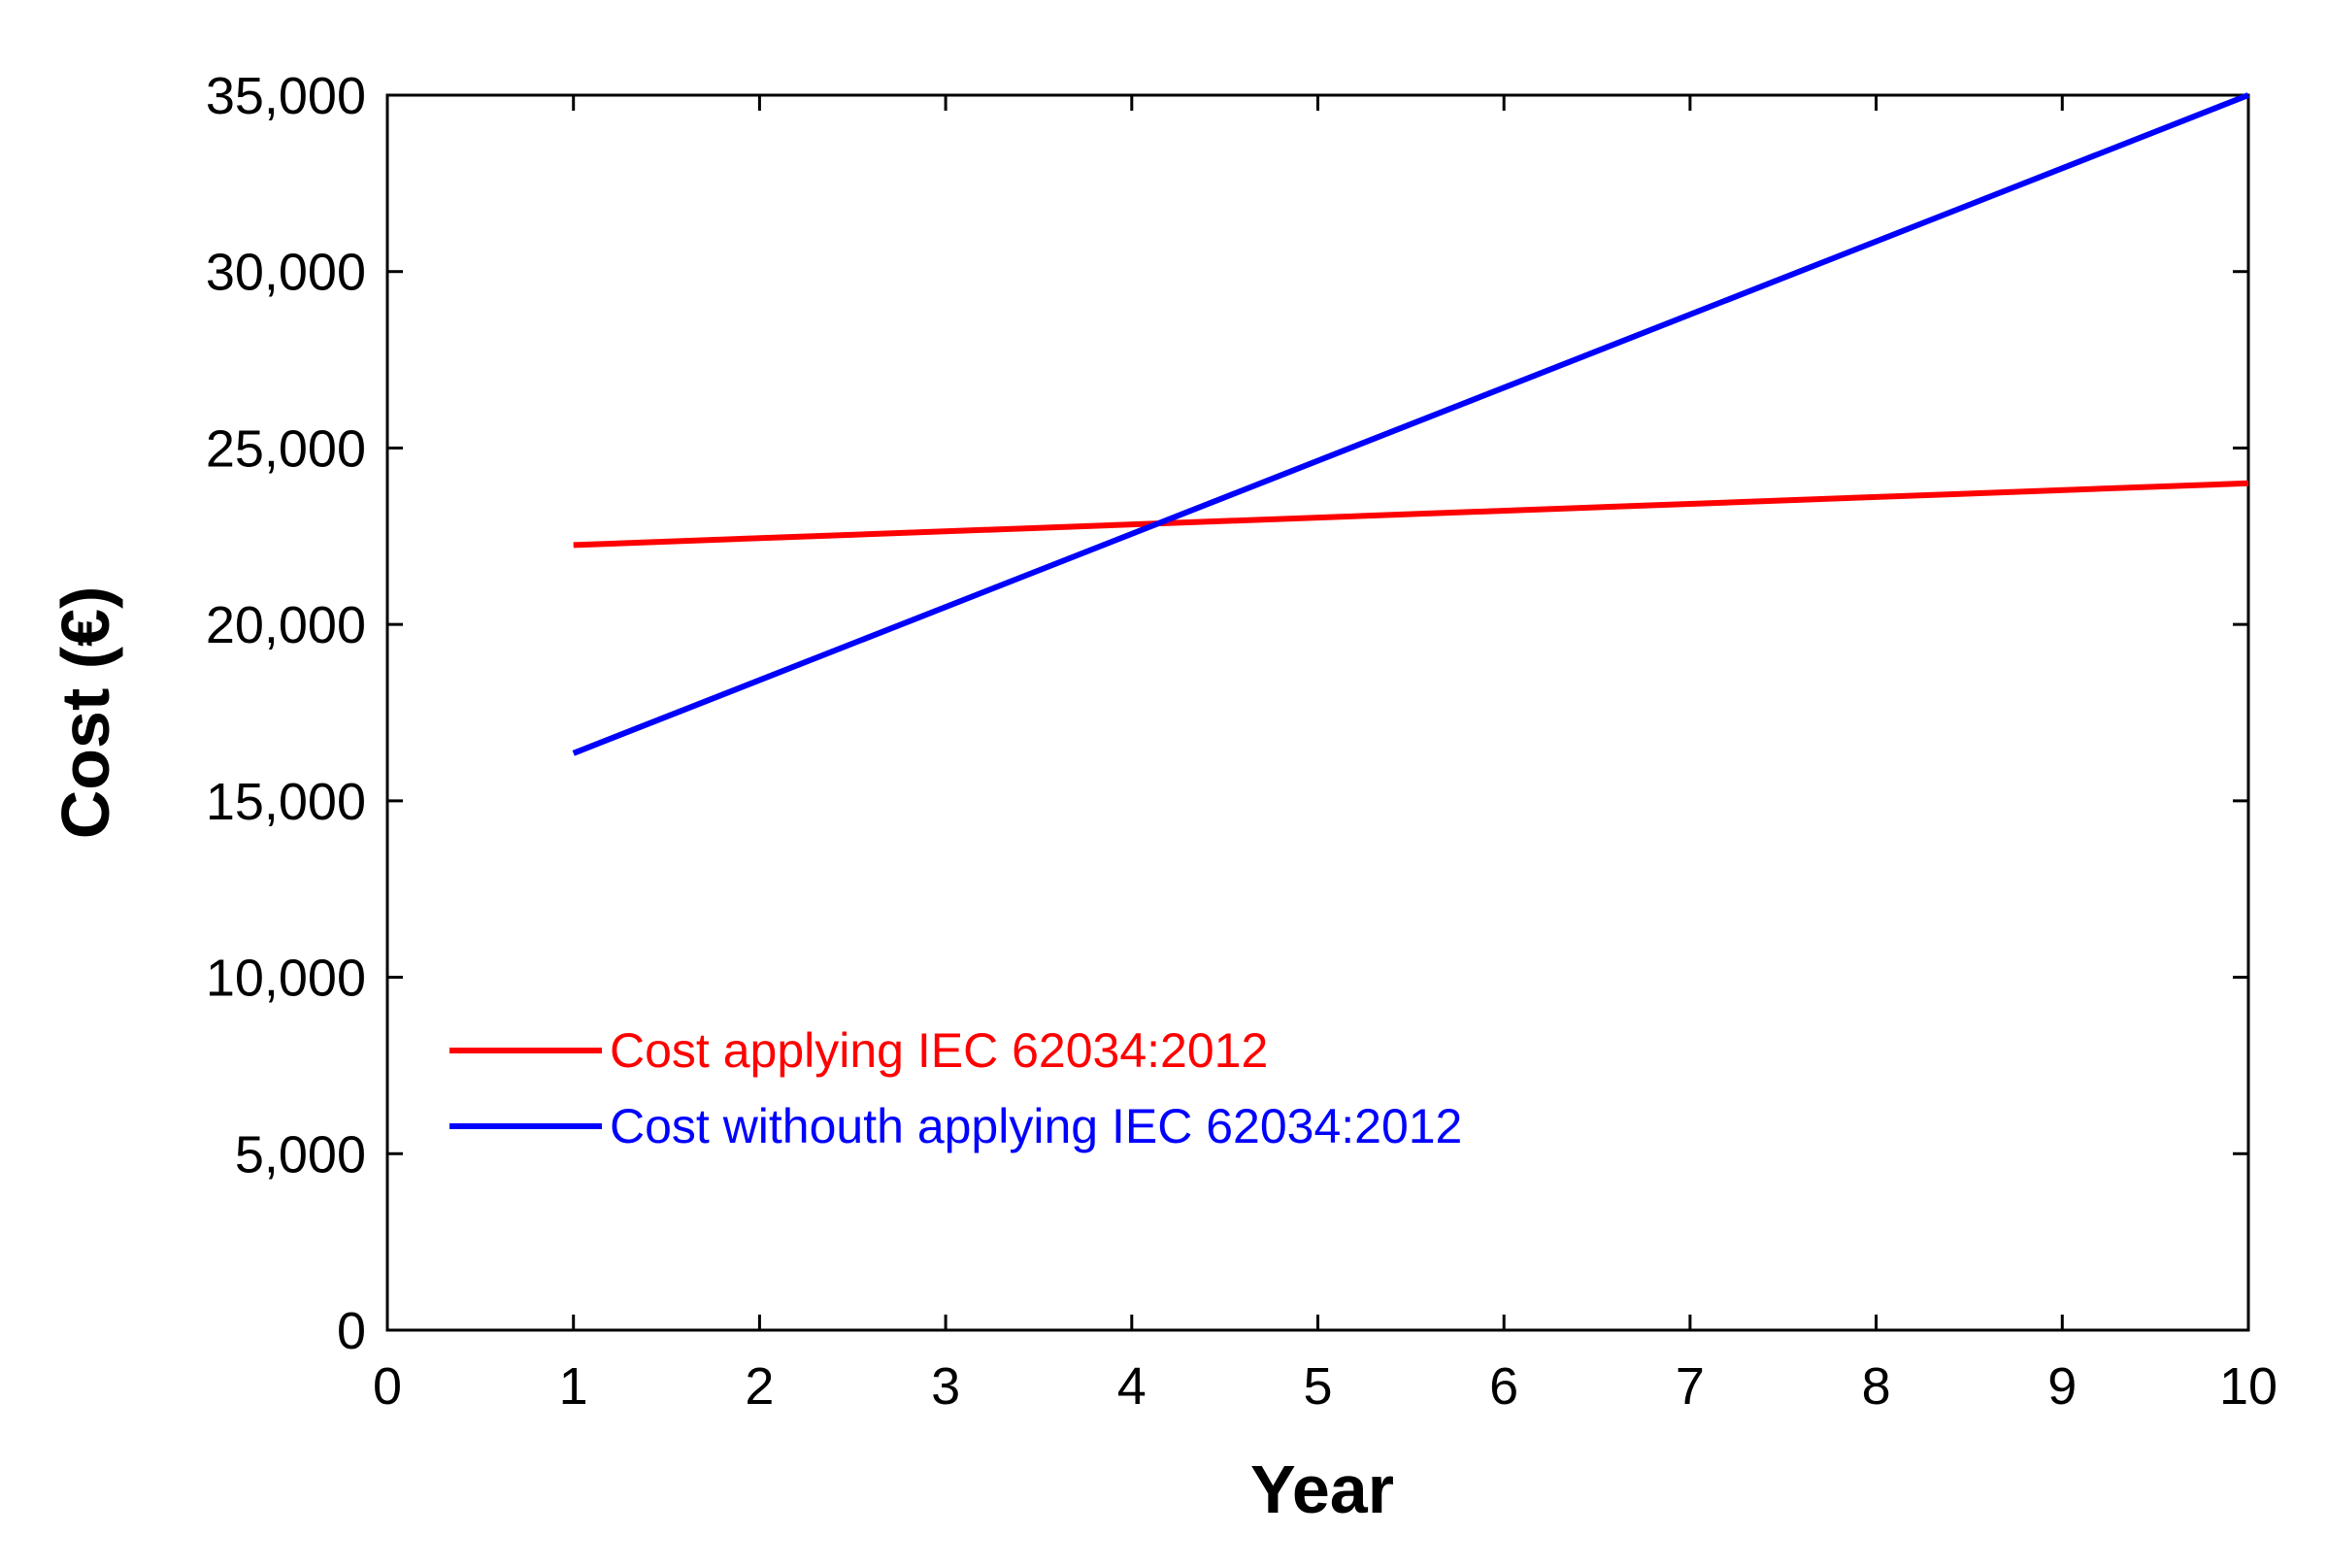 This screenshot has height=1568, width=2327. I want to click on y-tick-label: 0, so click(351, 1331).